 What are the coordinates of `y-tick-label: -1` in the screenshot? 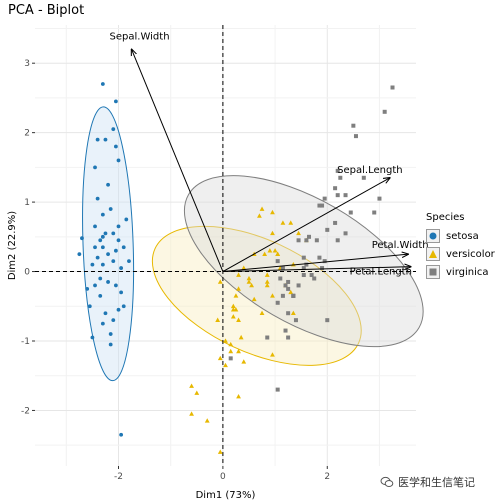 It's located at (25, 342).